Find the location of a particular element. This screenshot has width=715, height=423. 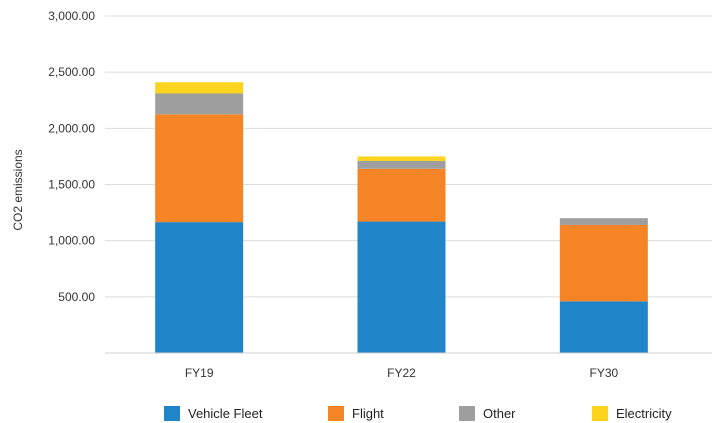

y-tick-label: 3,000.00 is located at coordinates (71, 16).